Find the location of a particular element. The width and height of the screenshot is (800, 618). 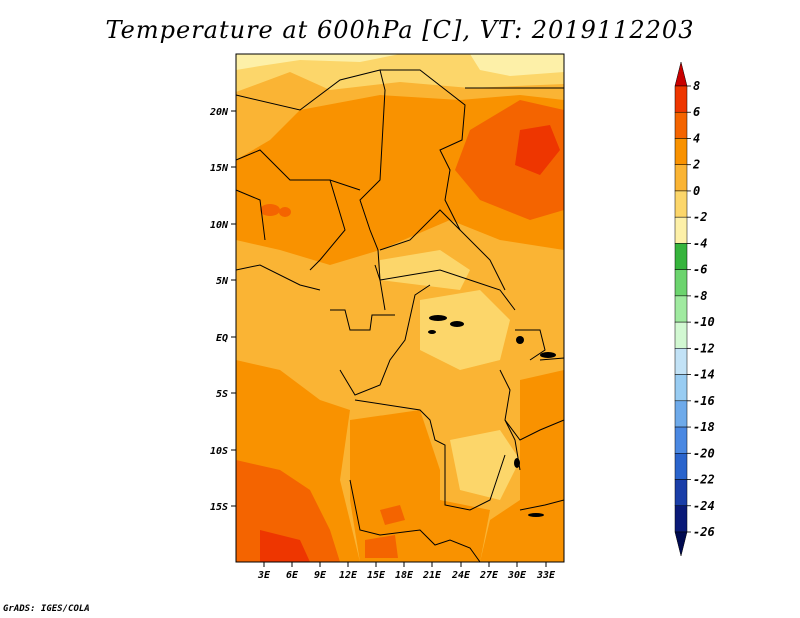

lon-tick: 9E is located at coordinates (320, 571).